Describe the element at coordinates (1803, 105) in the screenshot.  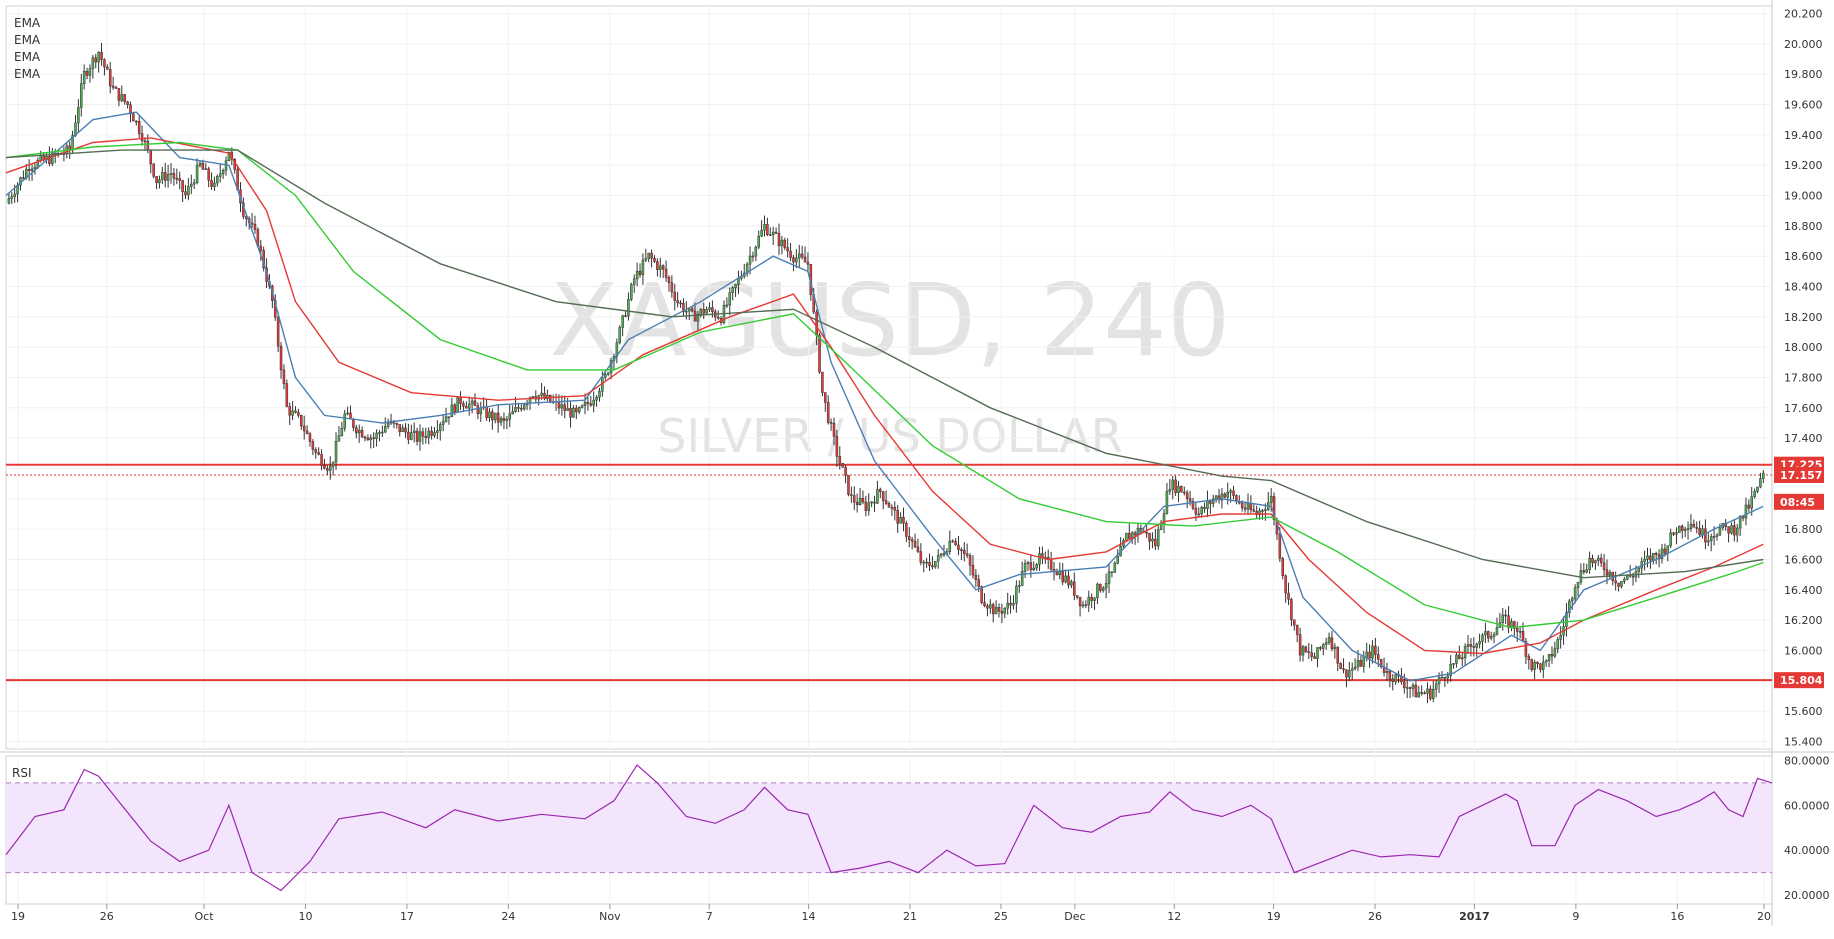
I see `y-tick-label: 19.600` at that location.